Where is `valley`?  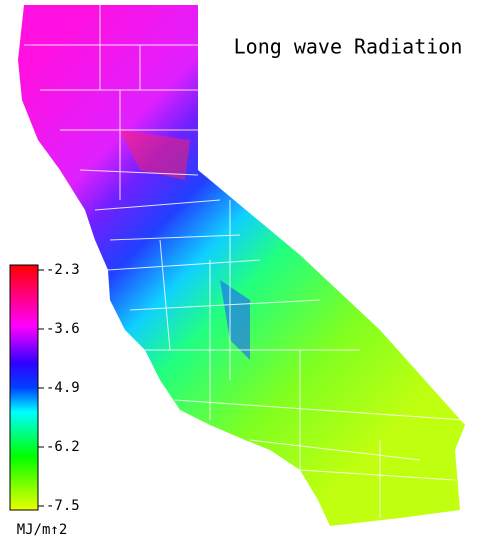
valley is located at coordinates (235, 320).